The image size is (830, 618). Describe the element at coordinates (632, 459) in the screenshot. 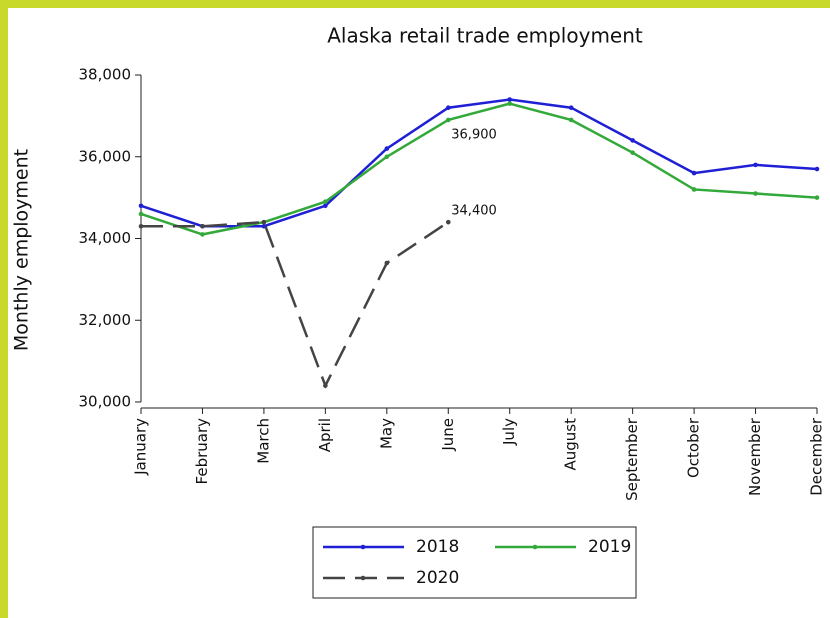

I see `x-tick-label: September` at that location.